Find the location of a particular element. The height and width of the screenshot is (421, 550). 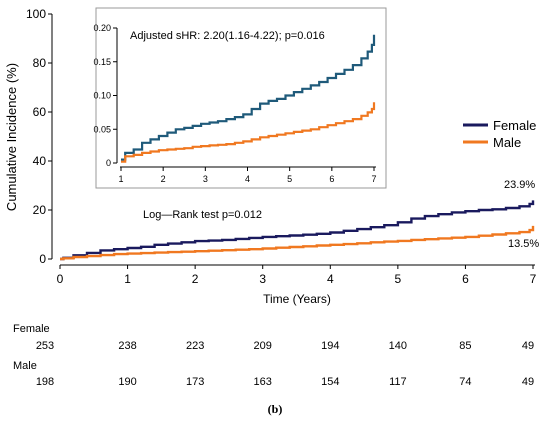

inset-y-tick-label: 0.05 is located at coordinates (102, 129).